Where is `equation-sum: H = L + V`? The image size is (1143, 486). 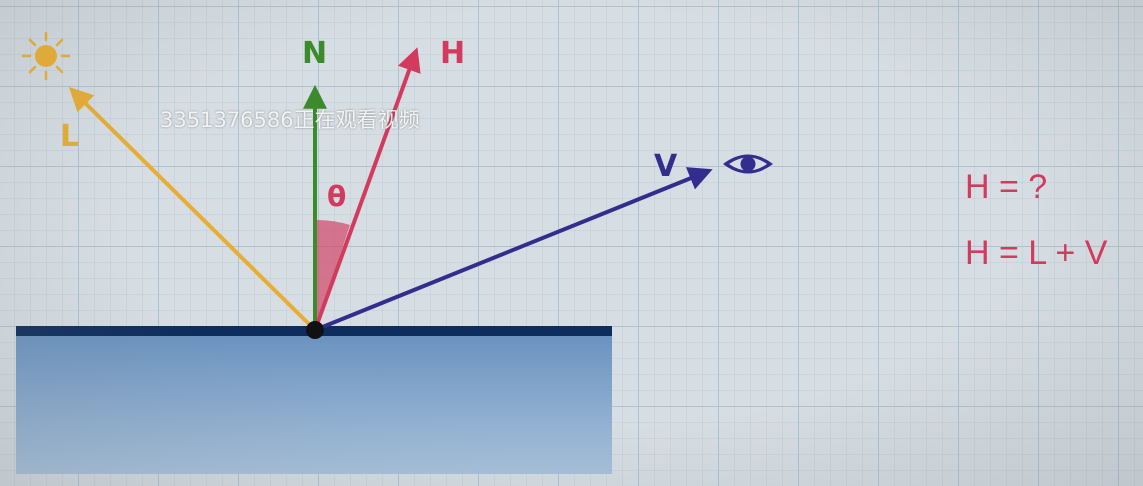 equation-sum: H = L + V is located at coordinates (1036, 253).